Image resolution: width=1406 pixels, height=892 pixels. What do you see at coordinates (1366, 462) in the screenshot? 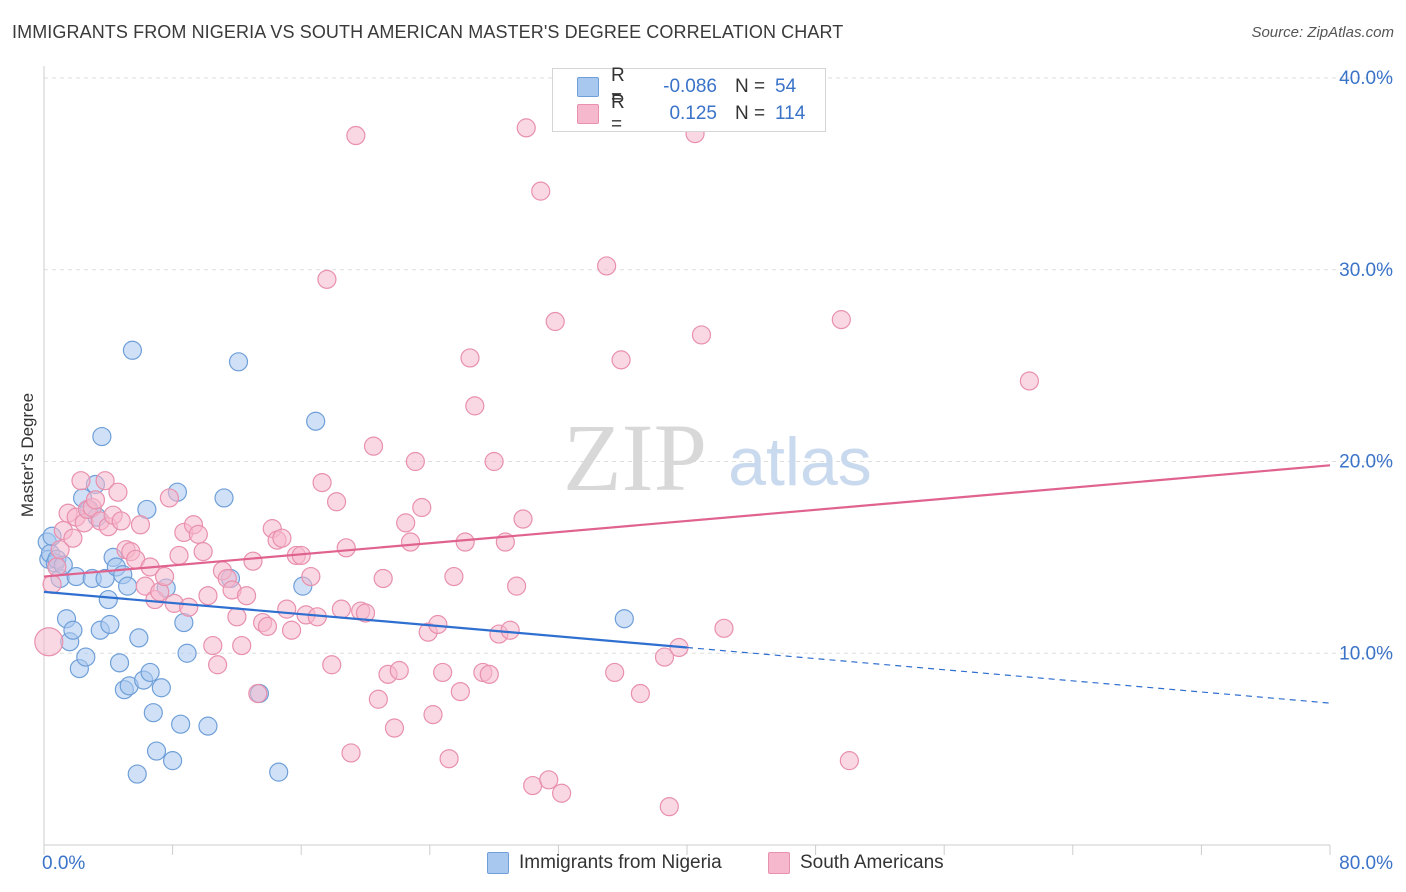
I see `y-tick-label: 20.0%` at bounding box center [1366, 462].